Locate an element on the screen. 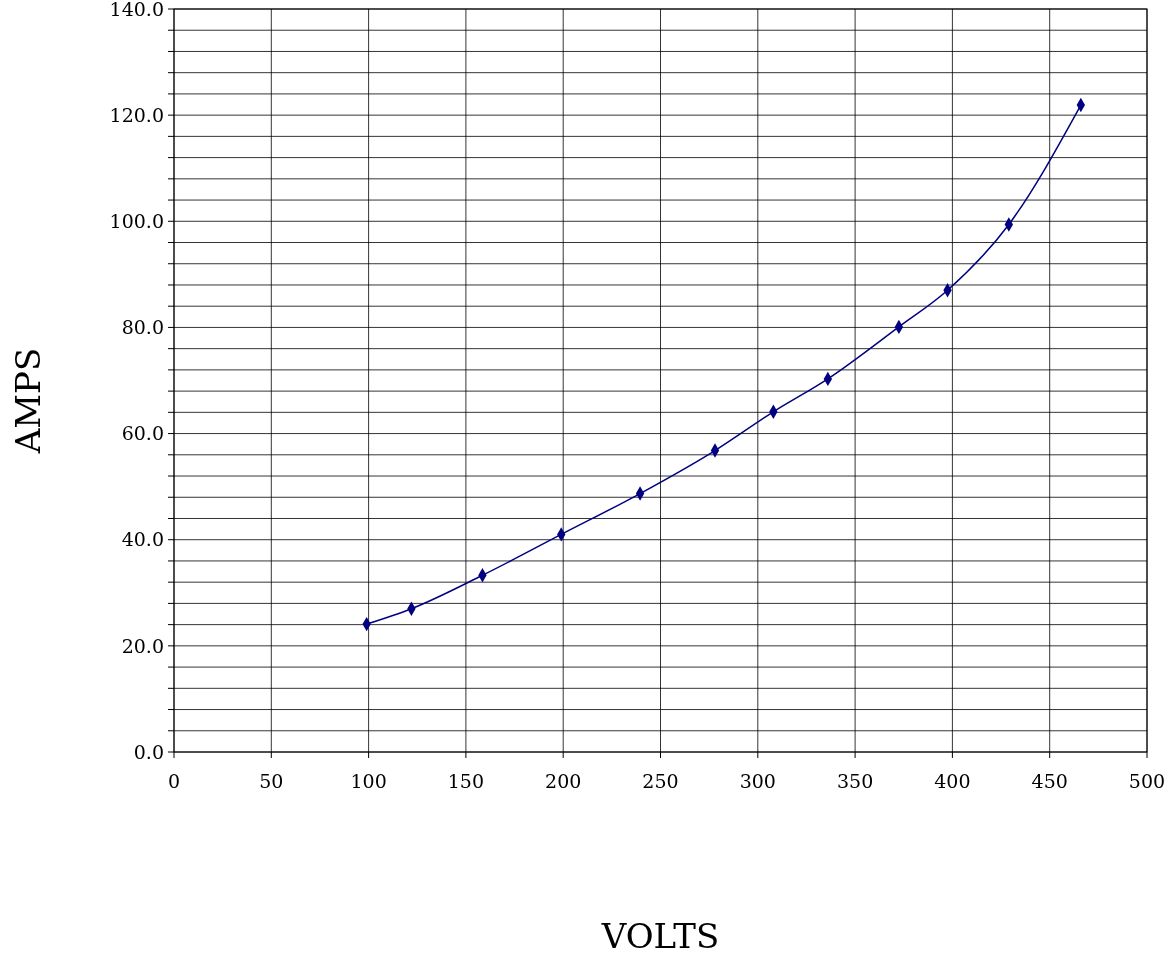 The height and width of the screenshot is (955, 1172). x-tick-label: 150 is located at coordinates (466, 781).